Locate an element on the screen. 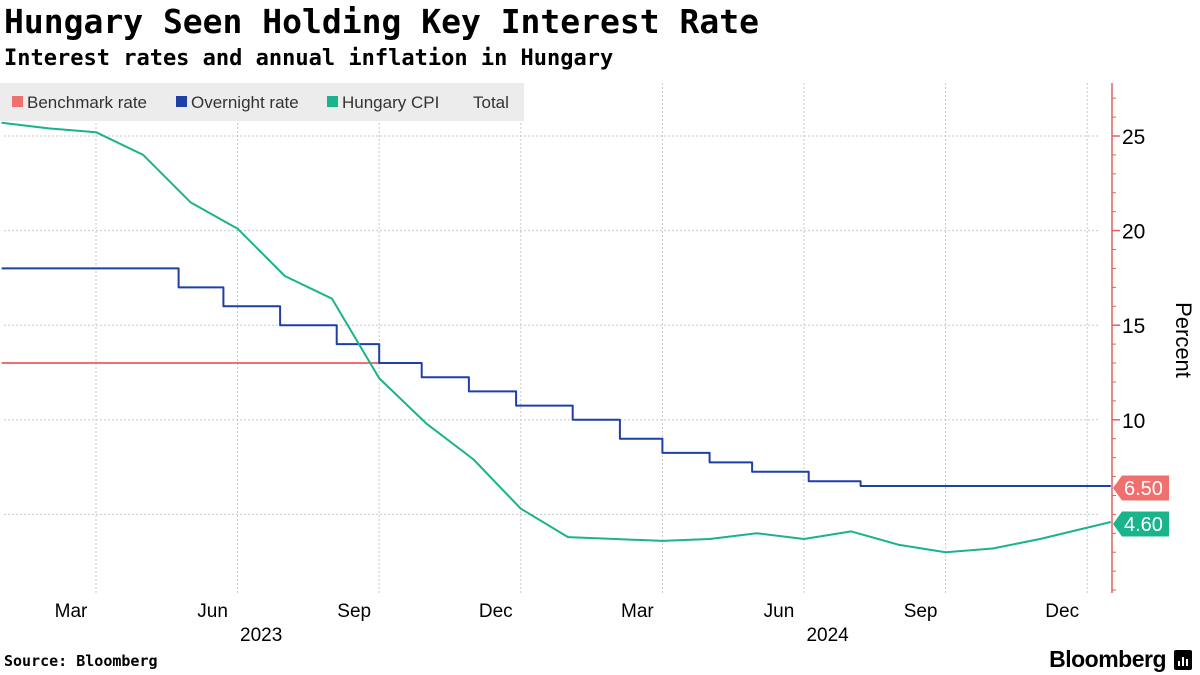  x-tick-label-5: Jun is located at coordinates (779, 611).